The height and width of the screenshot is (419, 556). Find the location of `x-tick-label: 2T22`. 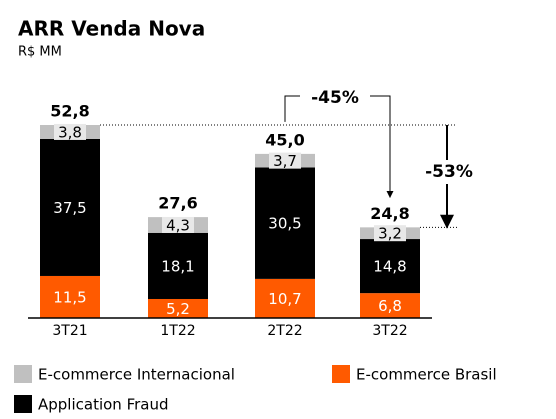

x-tick-label: 2T22 is located at coordinates (284, 331).